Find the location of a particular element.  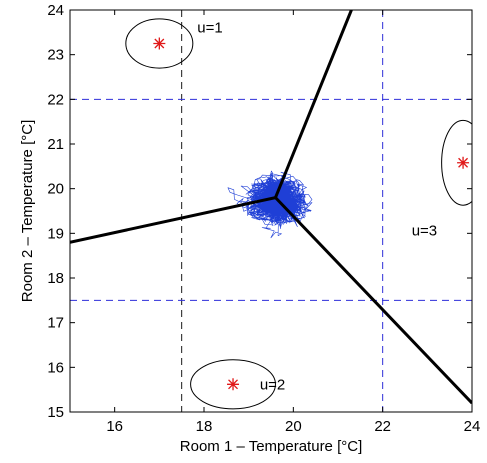

y-tick-label: 16 is located at coordinates (55, 367).